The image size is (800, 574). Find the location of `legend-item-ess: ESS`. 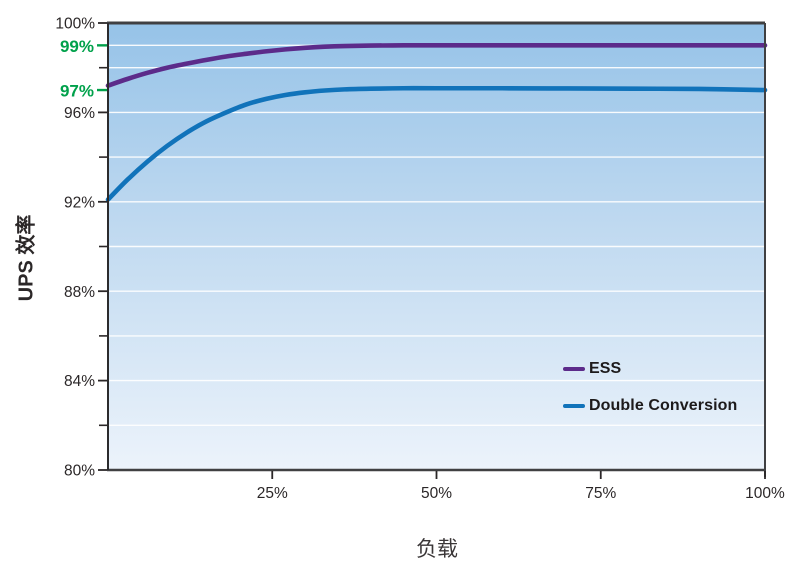

legend-item-ess: ESS is located at coordinates (650, 369).